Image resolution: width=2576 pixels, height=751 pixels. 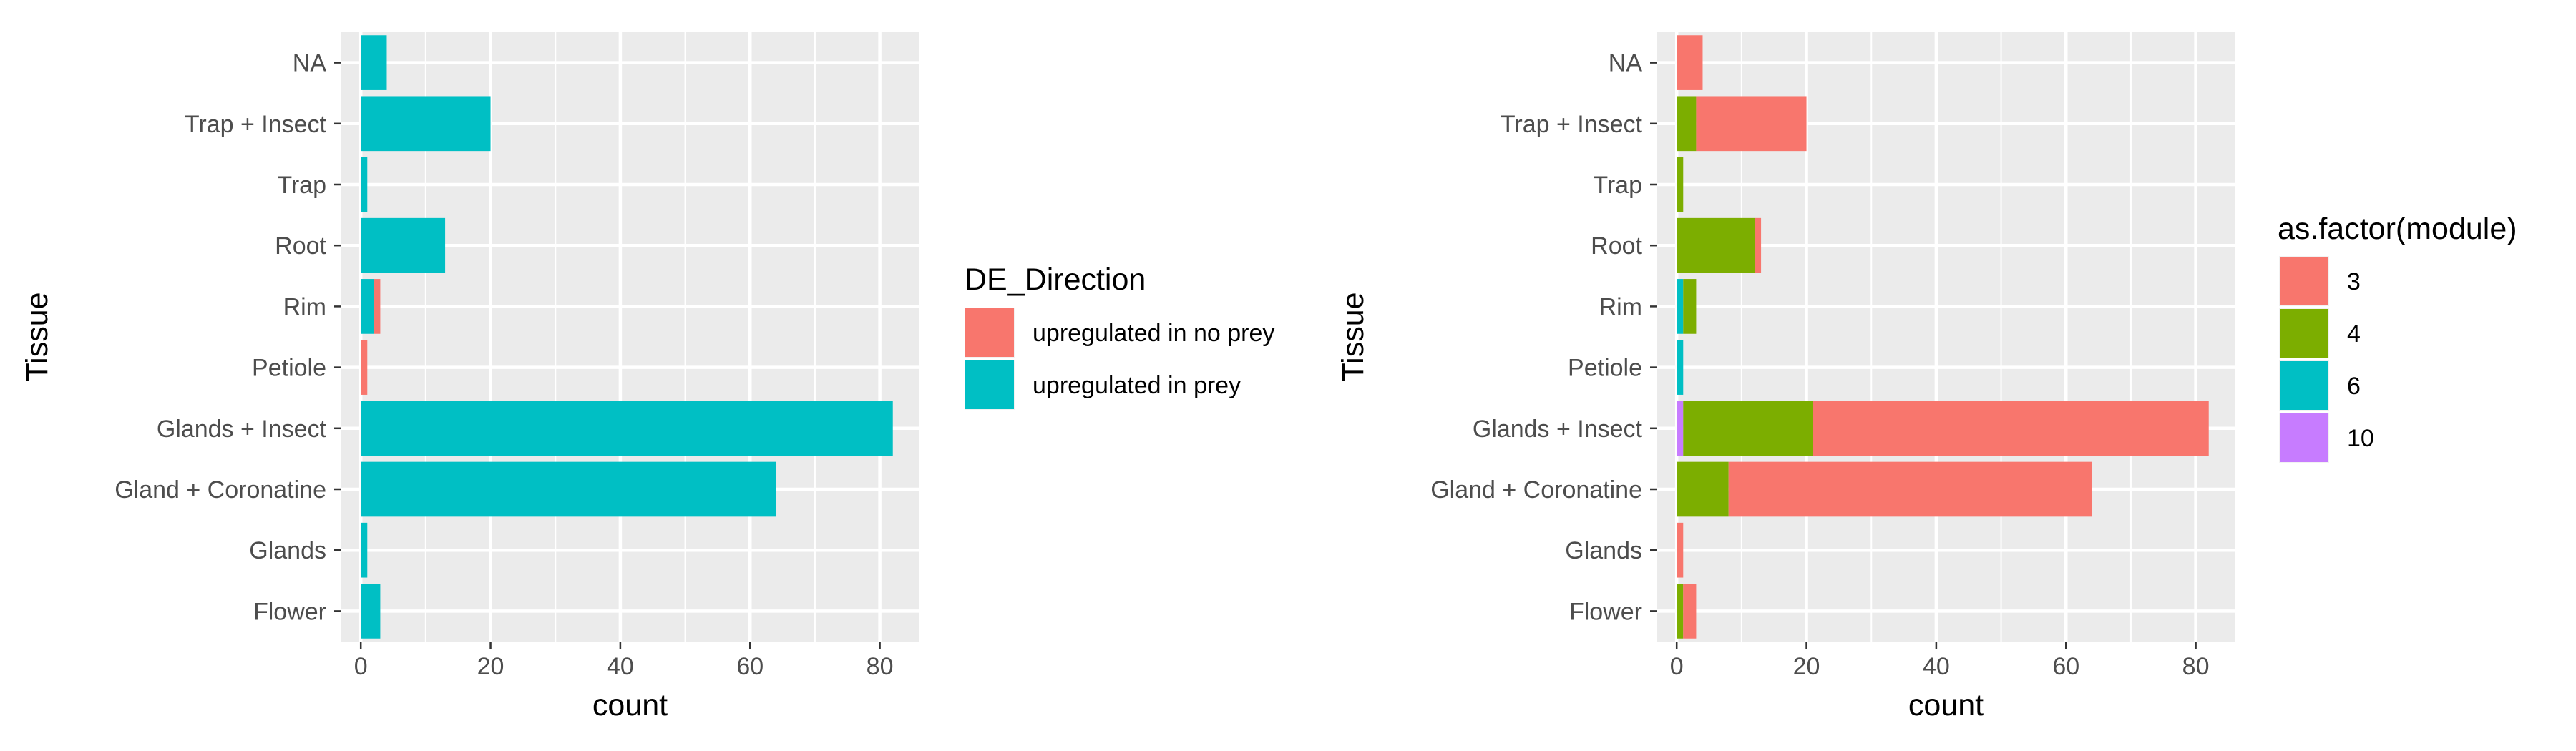 What do you see at coordinates (1055, 279) in the screenshot?
I see `legend-title: DE_Direction` at bounding box center [1055, 279].